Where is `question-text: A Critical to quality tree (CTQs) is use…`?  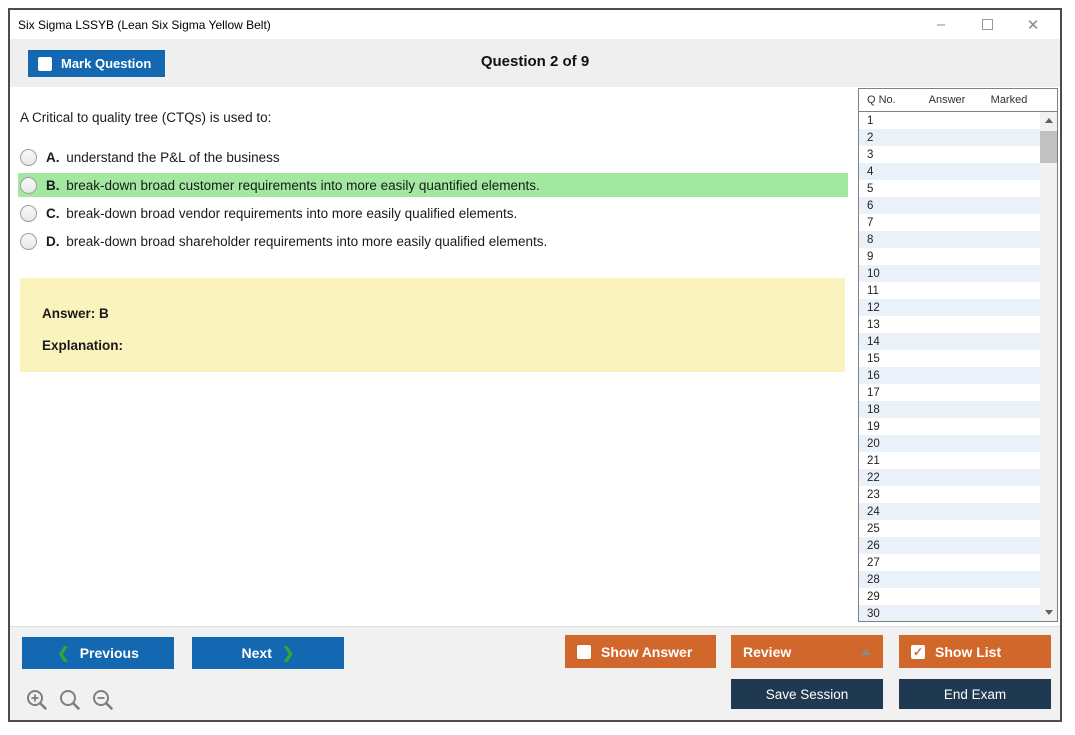 question-text: A Critical to quality tree (CTQs) is use… is located at coordinates (146, 117).